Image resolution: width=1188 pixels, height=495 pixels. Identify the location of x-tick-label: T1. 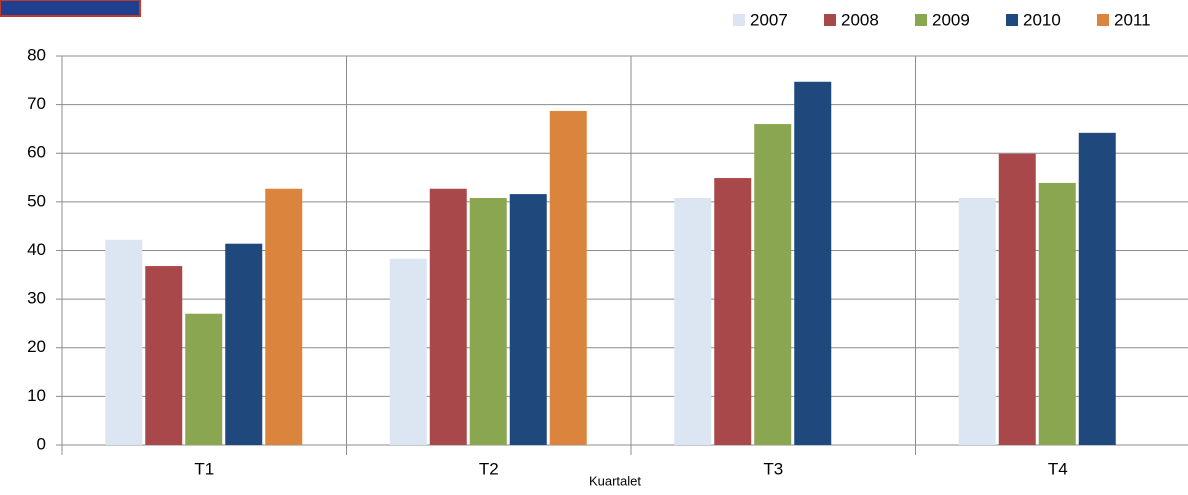
(204, 468).